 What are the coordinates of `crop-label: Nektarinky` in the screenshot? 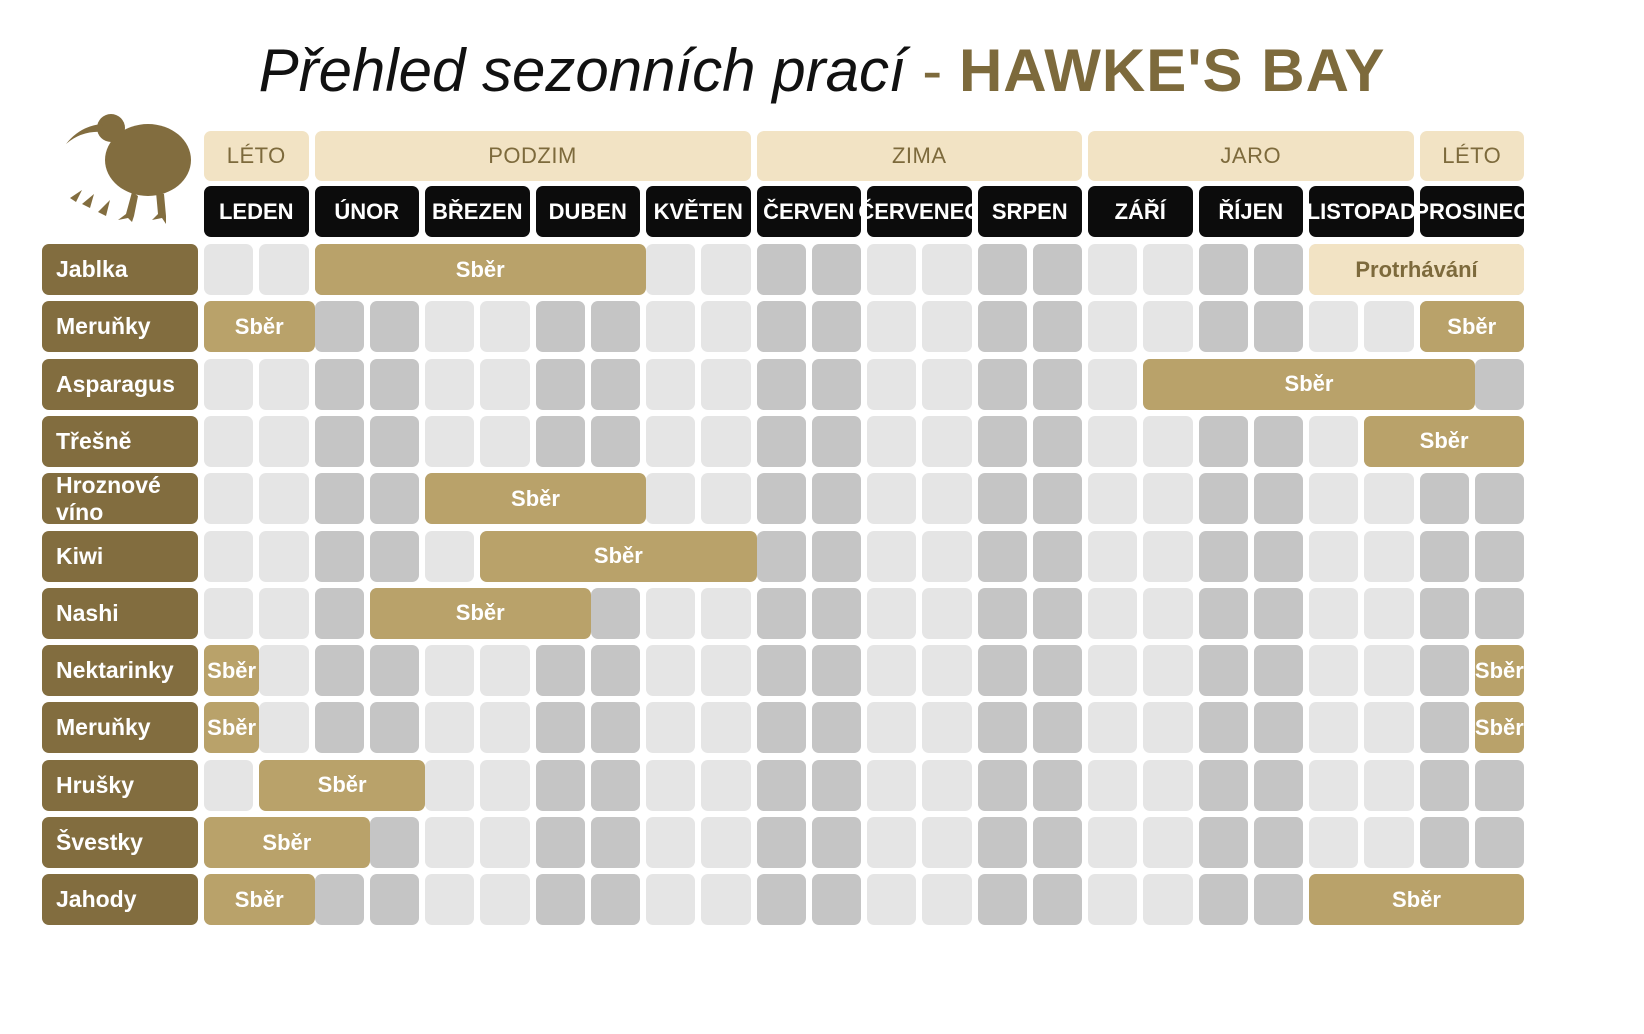 It's located at (120, 671).